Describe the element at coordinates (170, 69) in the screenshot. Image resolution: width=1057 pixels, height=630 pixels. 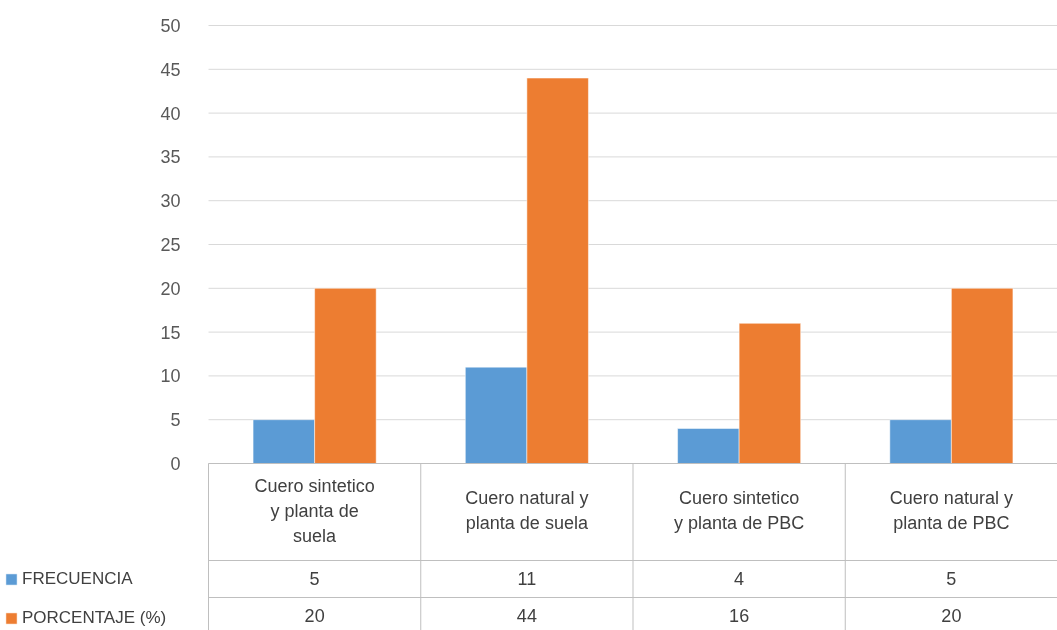
I see `y-tick-label: 45` at that location.